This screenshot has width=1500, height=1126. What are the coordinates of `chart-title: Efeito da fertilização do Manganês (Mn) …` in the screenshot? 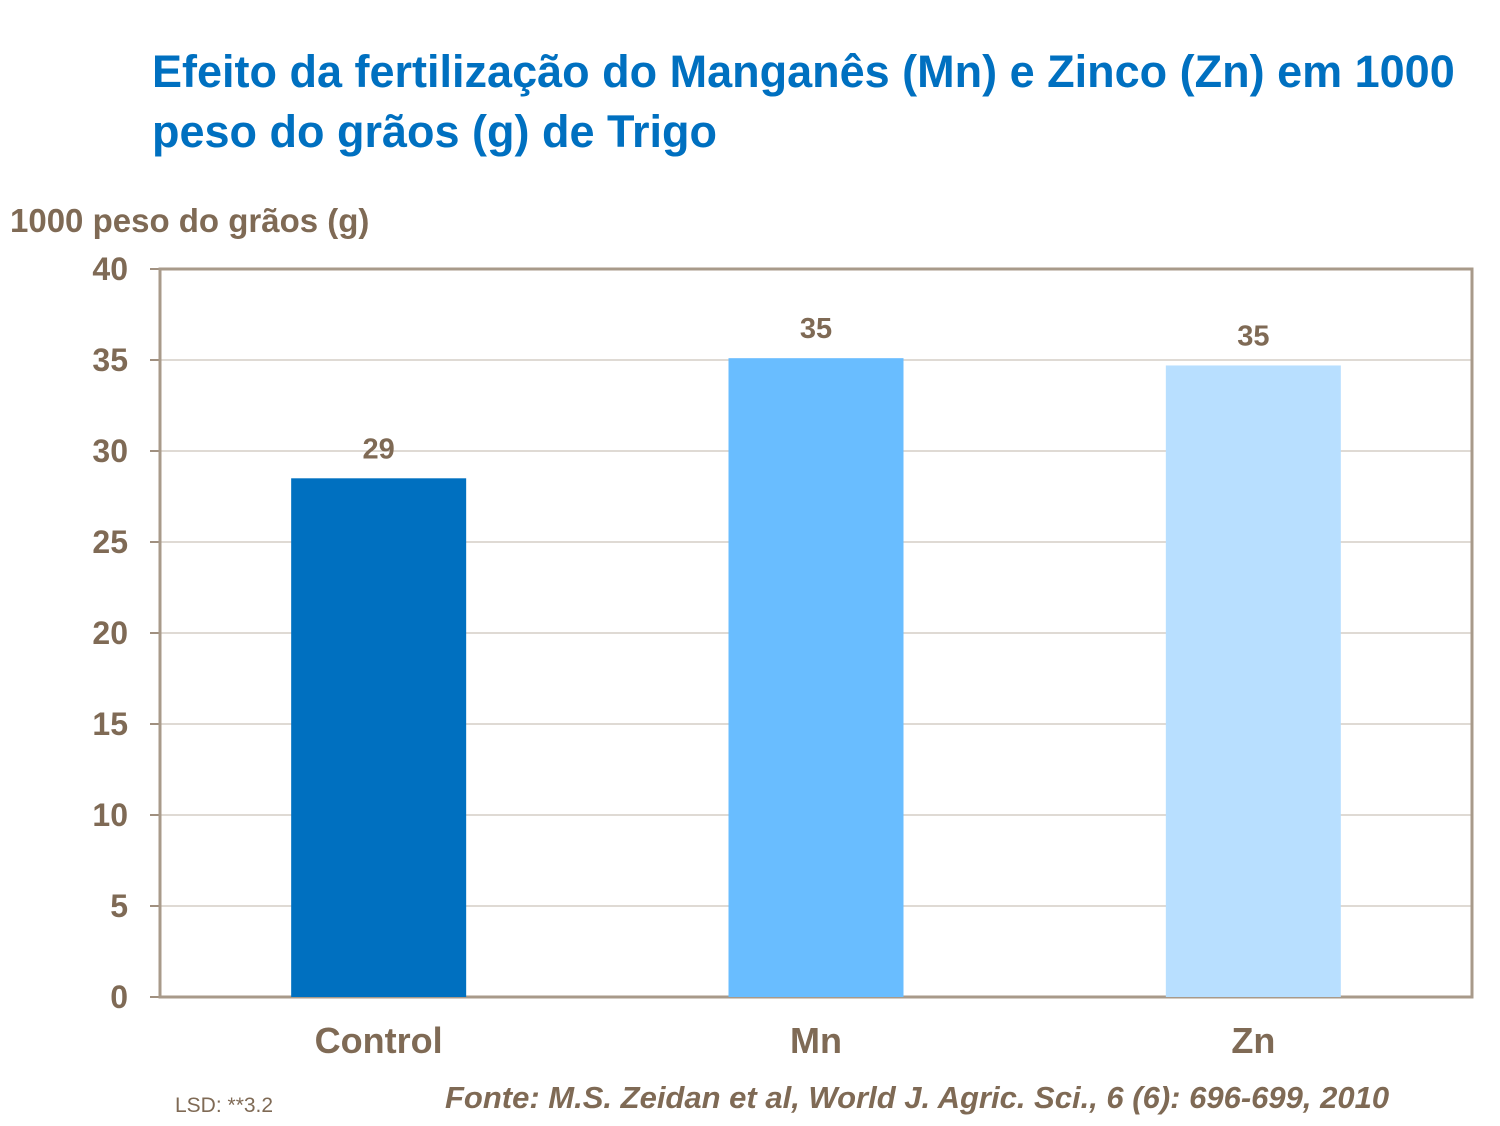 It's located at (803, 101).